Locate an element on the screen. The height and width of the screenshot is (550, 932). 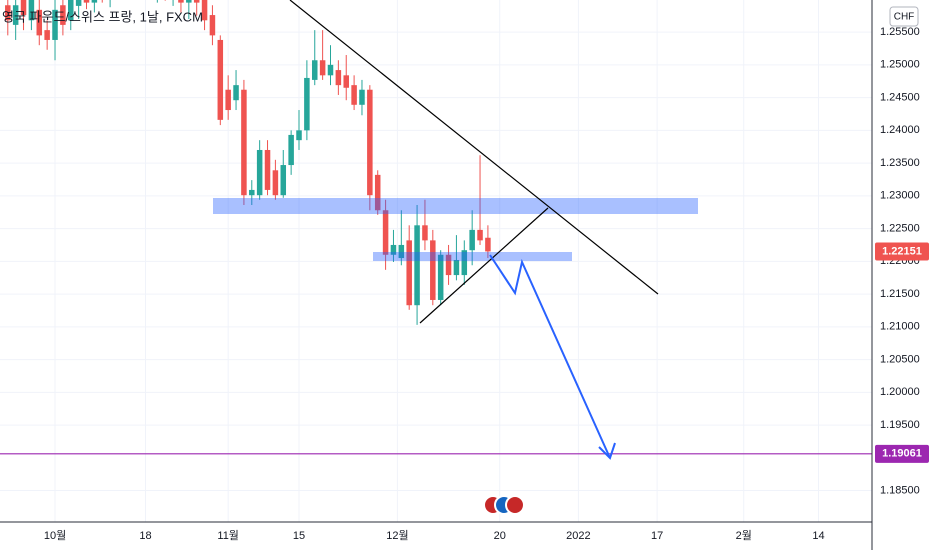
event-icon is located at coordinates (515, 505).